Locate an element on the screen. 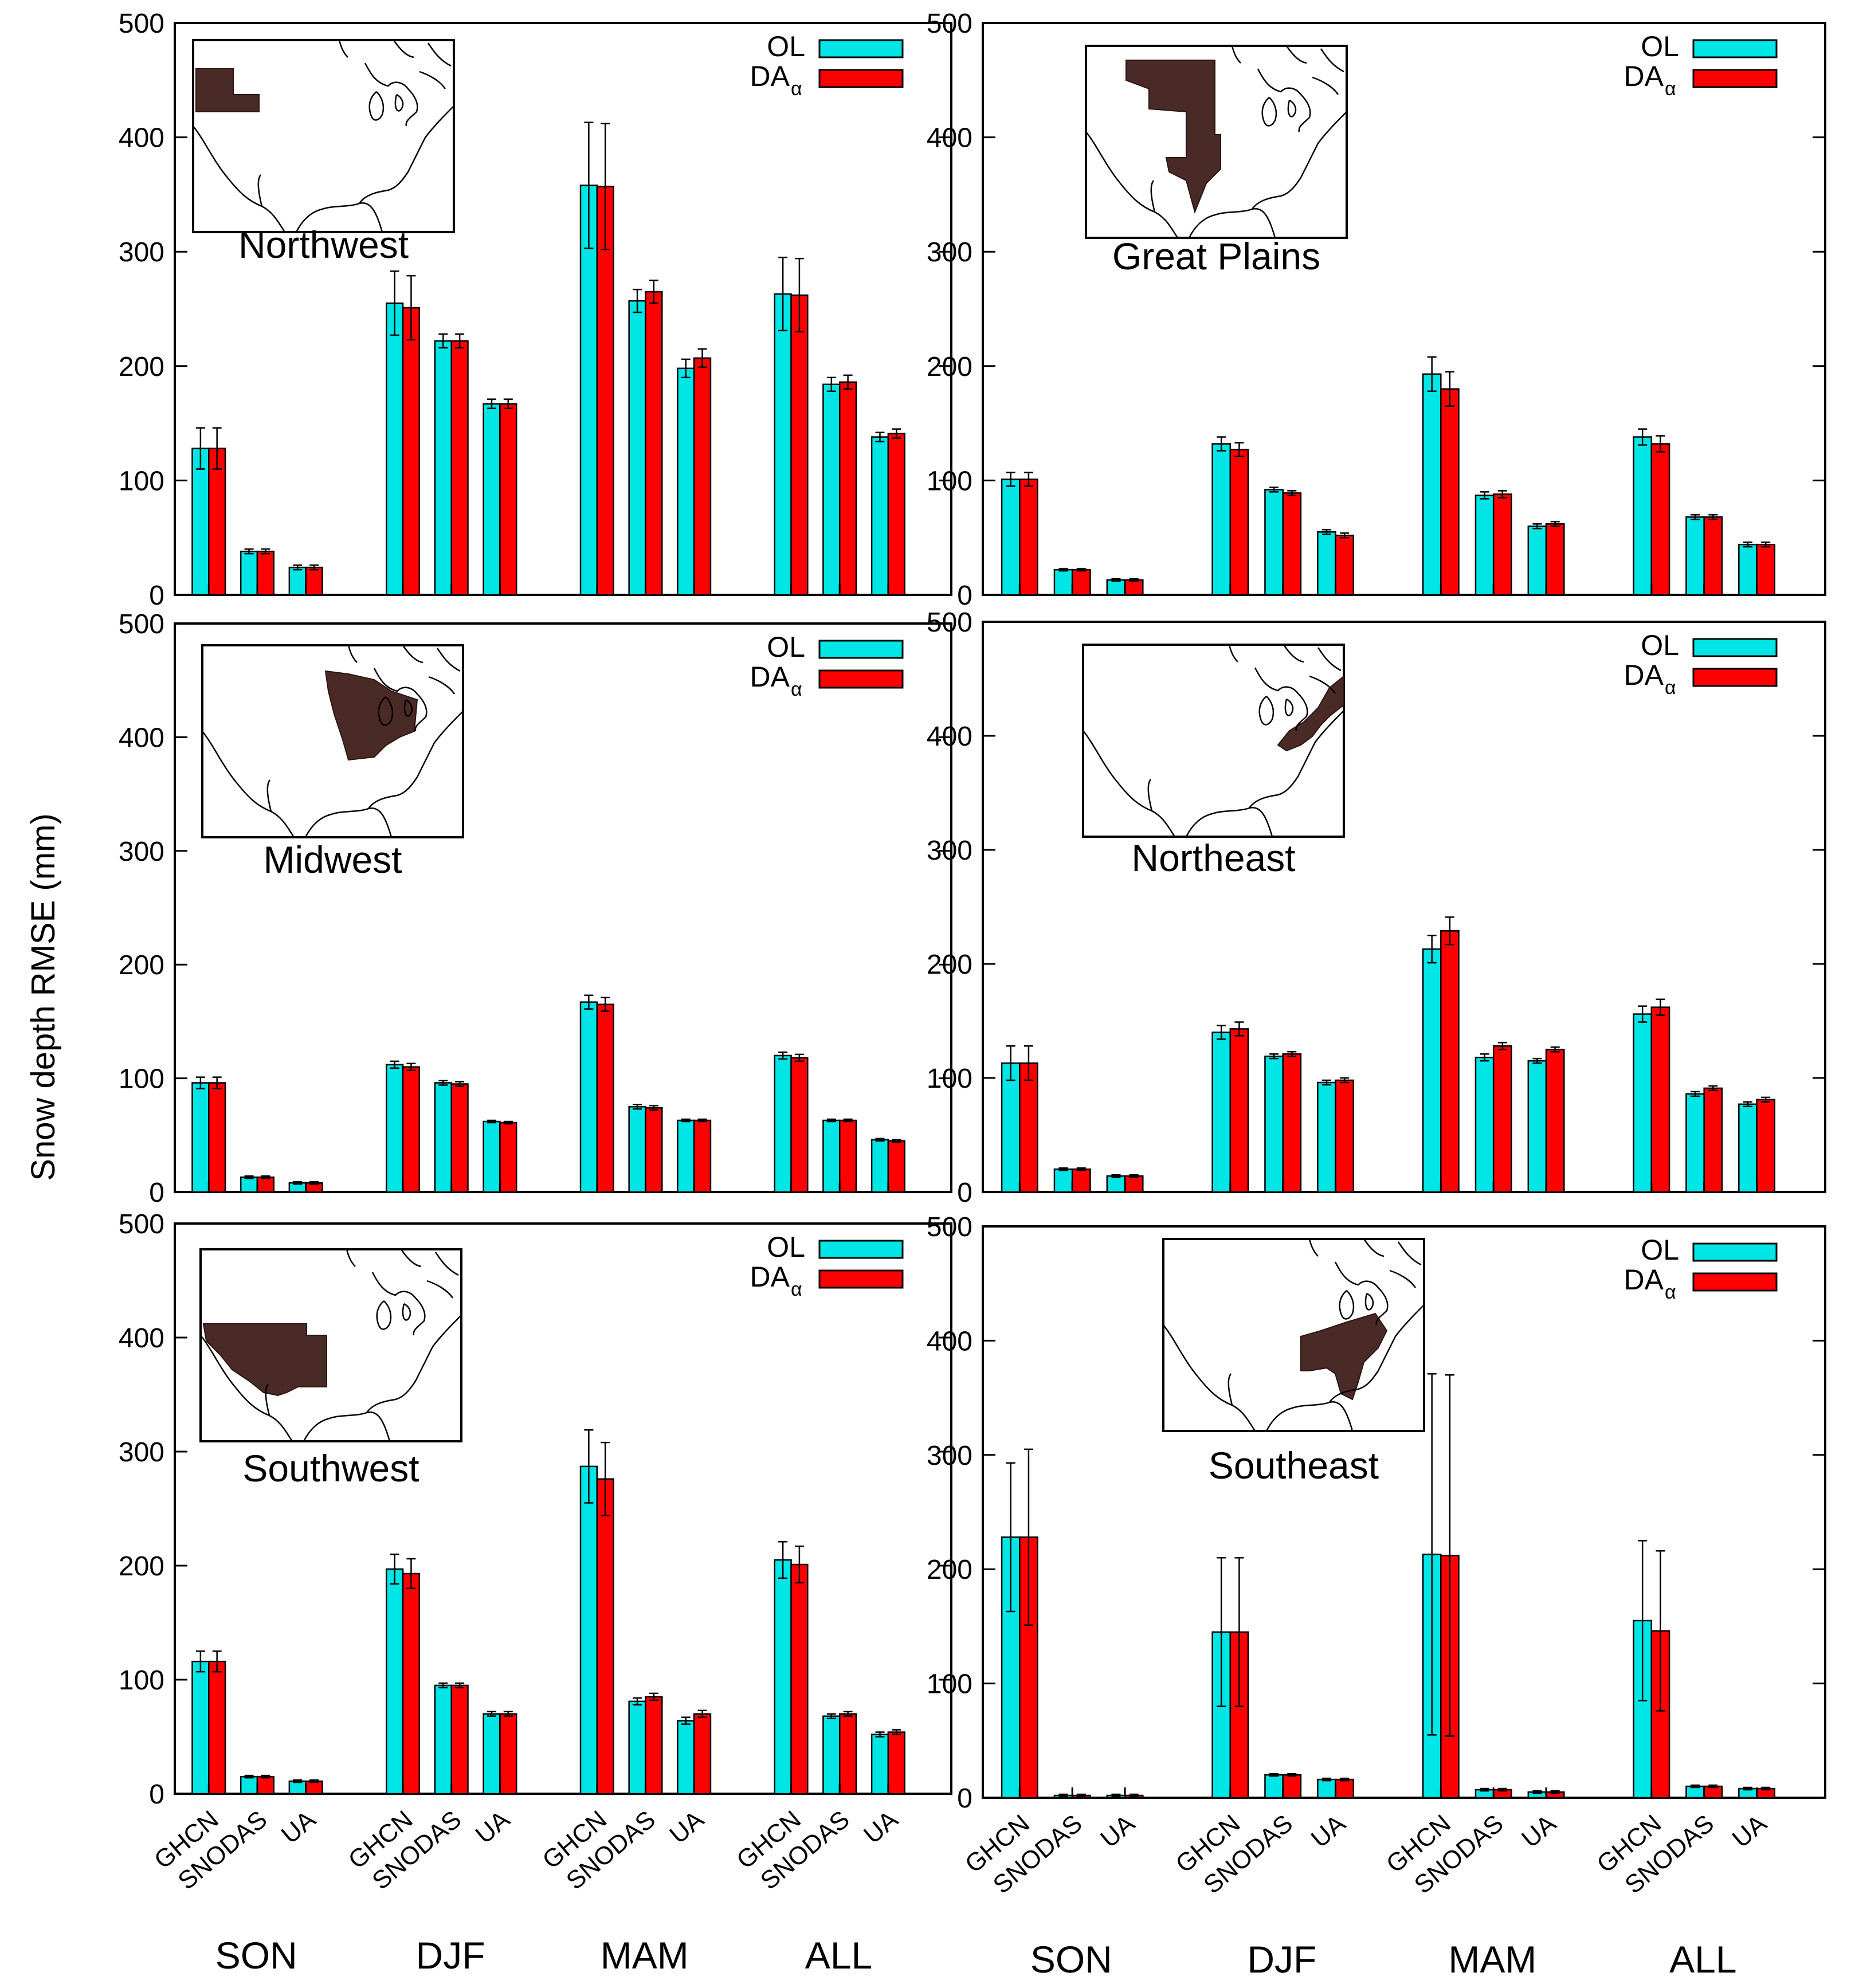 The height and width of the screenshot is (1988, 1855). bar-da-mam-ua is located at coordinates (1555, 1121).